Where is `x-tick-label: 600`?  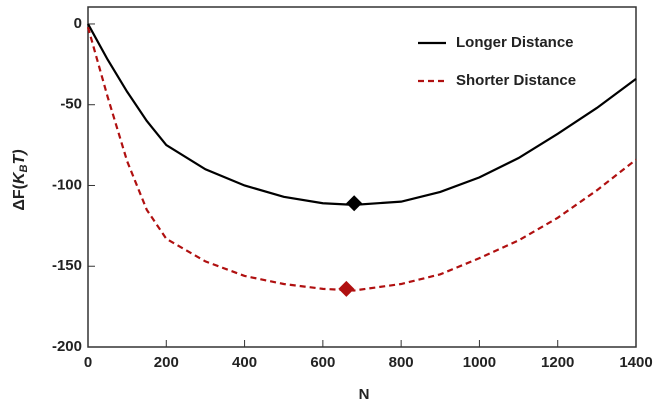 x-tick-label: 600 is located at coordinates (322, 362).